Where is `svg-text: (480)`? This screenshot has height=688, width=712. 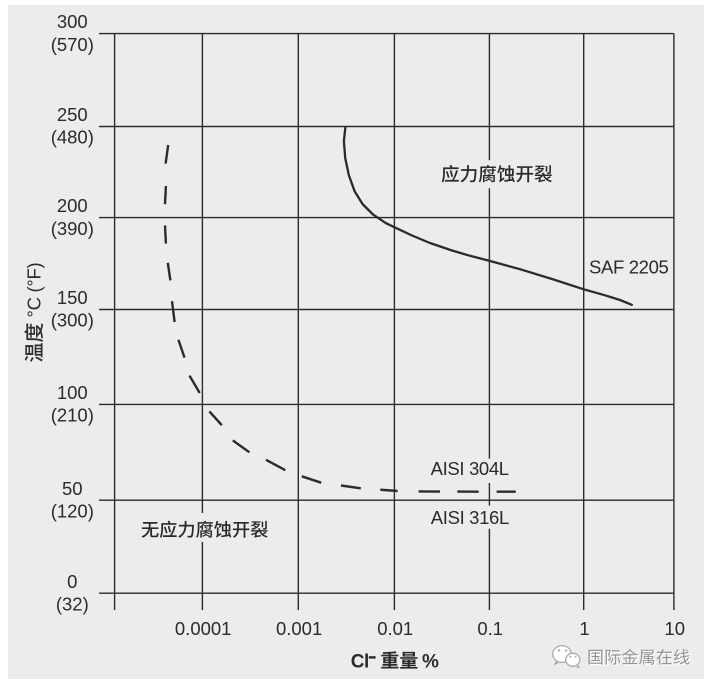
svg-text: (480) is located at coordinates (72, 137).